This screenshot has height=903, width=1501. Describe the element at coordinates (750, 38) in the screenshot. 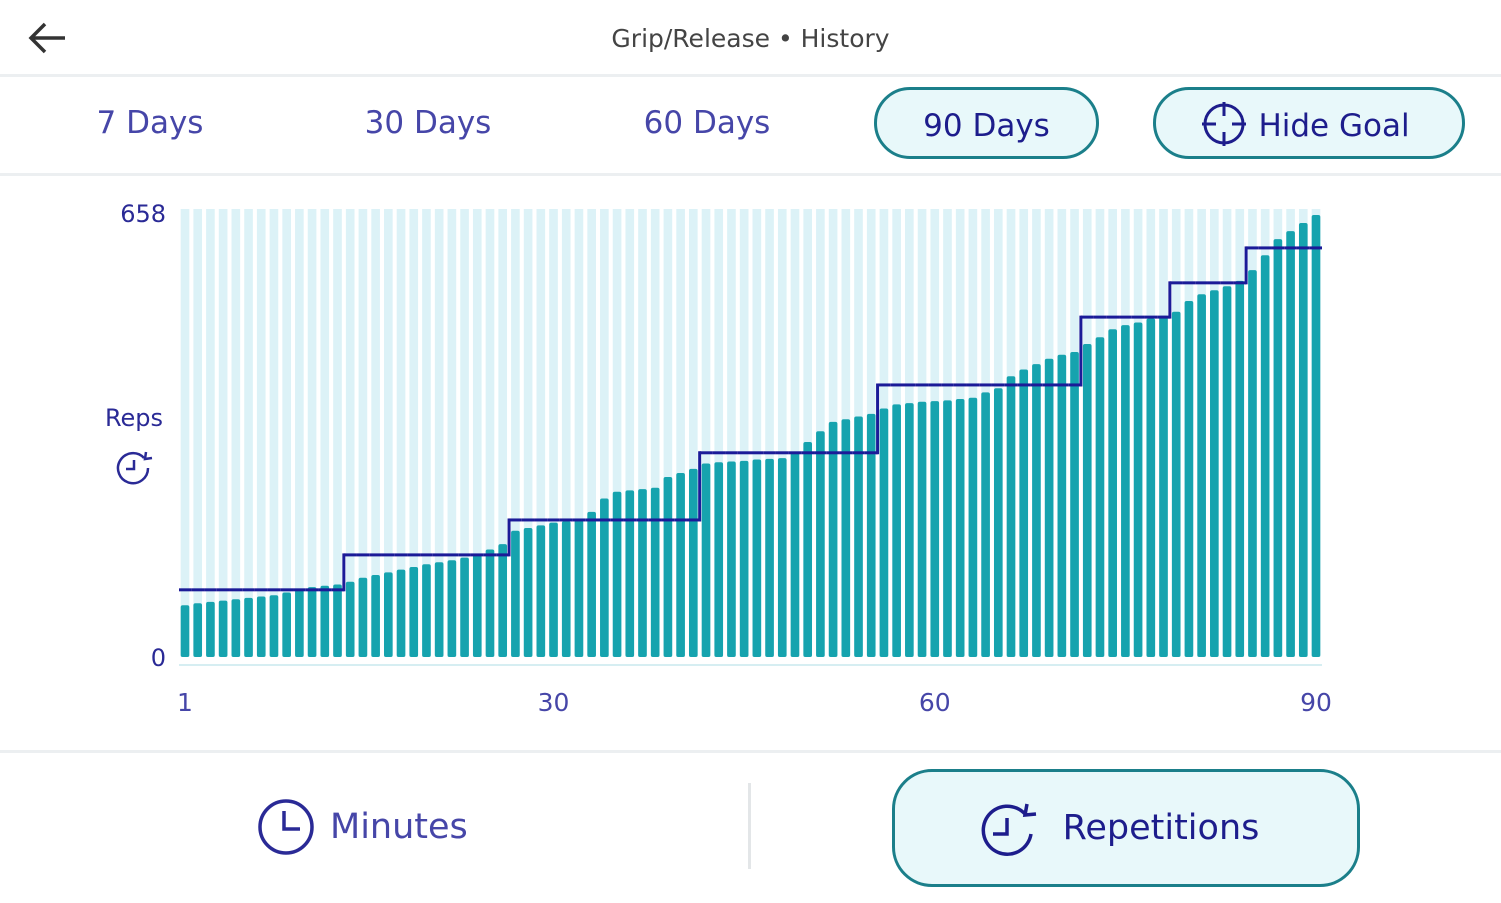

I see `title: Grip/Release • History` at that location.